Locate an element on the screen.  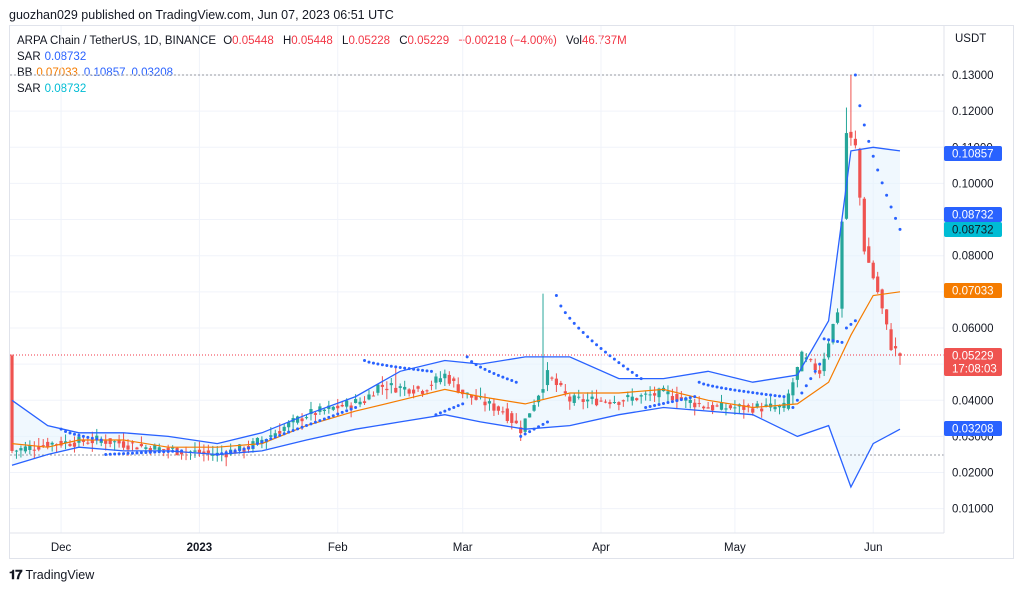
open-value: 0.05448 is located at coordinates (253, 41).